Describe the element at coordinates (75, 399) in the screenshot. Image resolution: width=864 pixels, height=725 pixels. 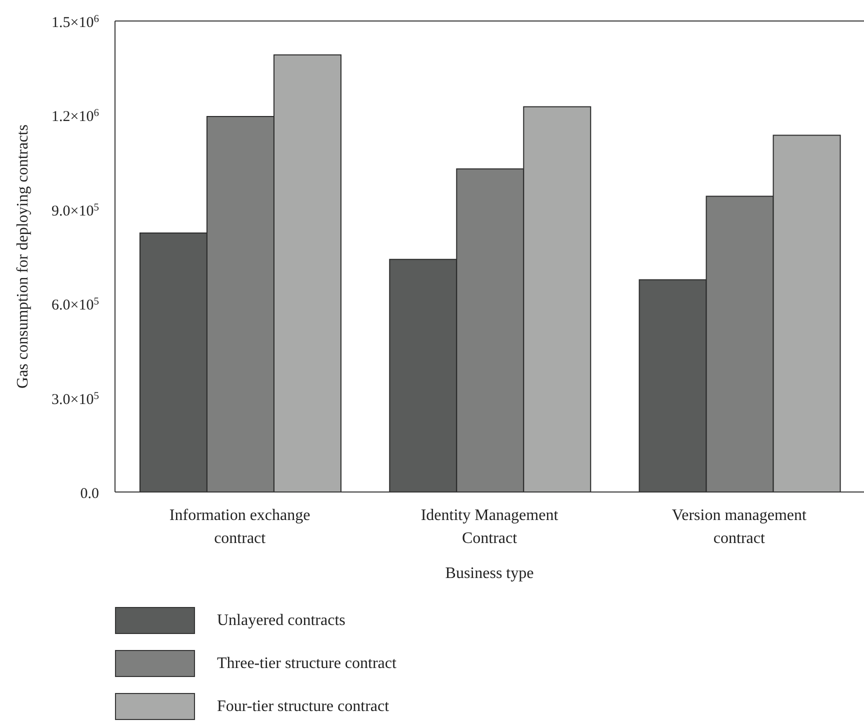
I see `y-tick-label: 3.0×10$^{5}$` at that location.